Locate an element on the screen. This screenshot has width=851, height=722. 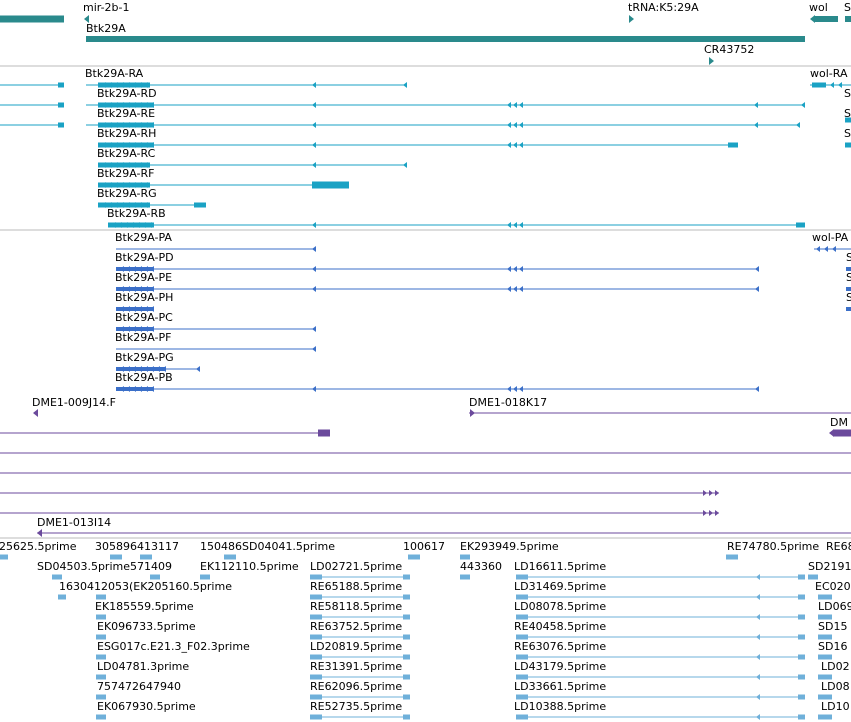
est-label: RE31391.5prime is located at coordinates (356, 666).